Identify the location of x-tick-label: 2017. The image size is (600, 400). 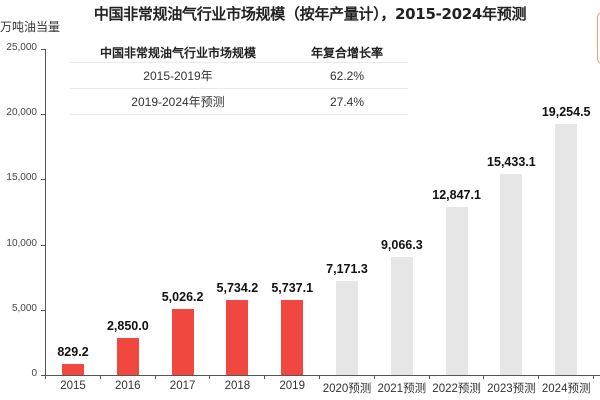
(182, 386).